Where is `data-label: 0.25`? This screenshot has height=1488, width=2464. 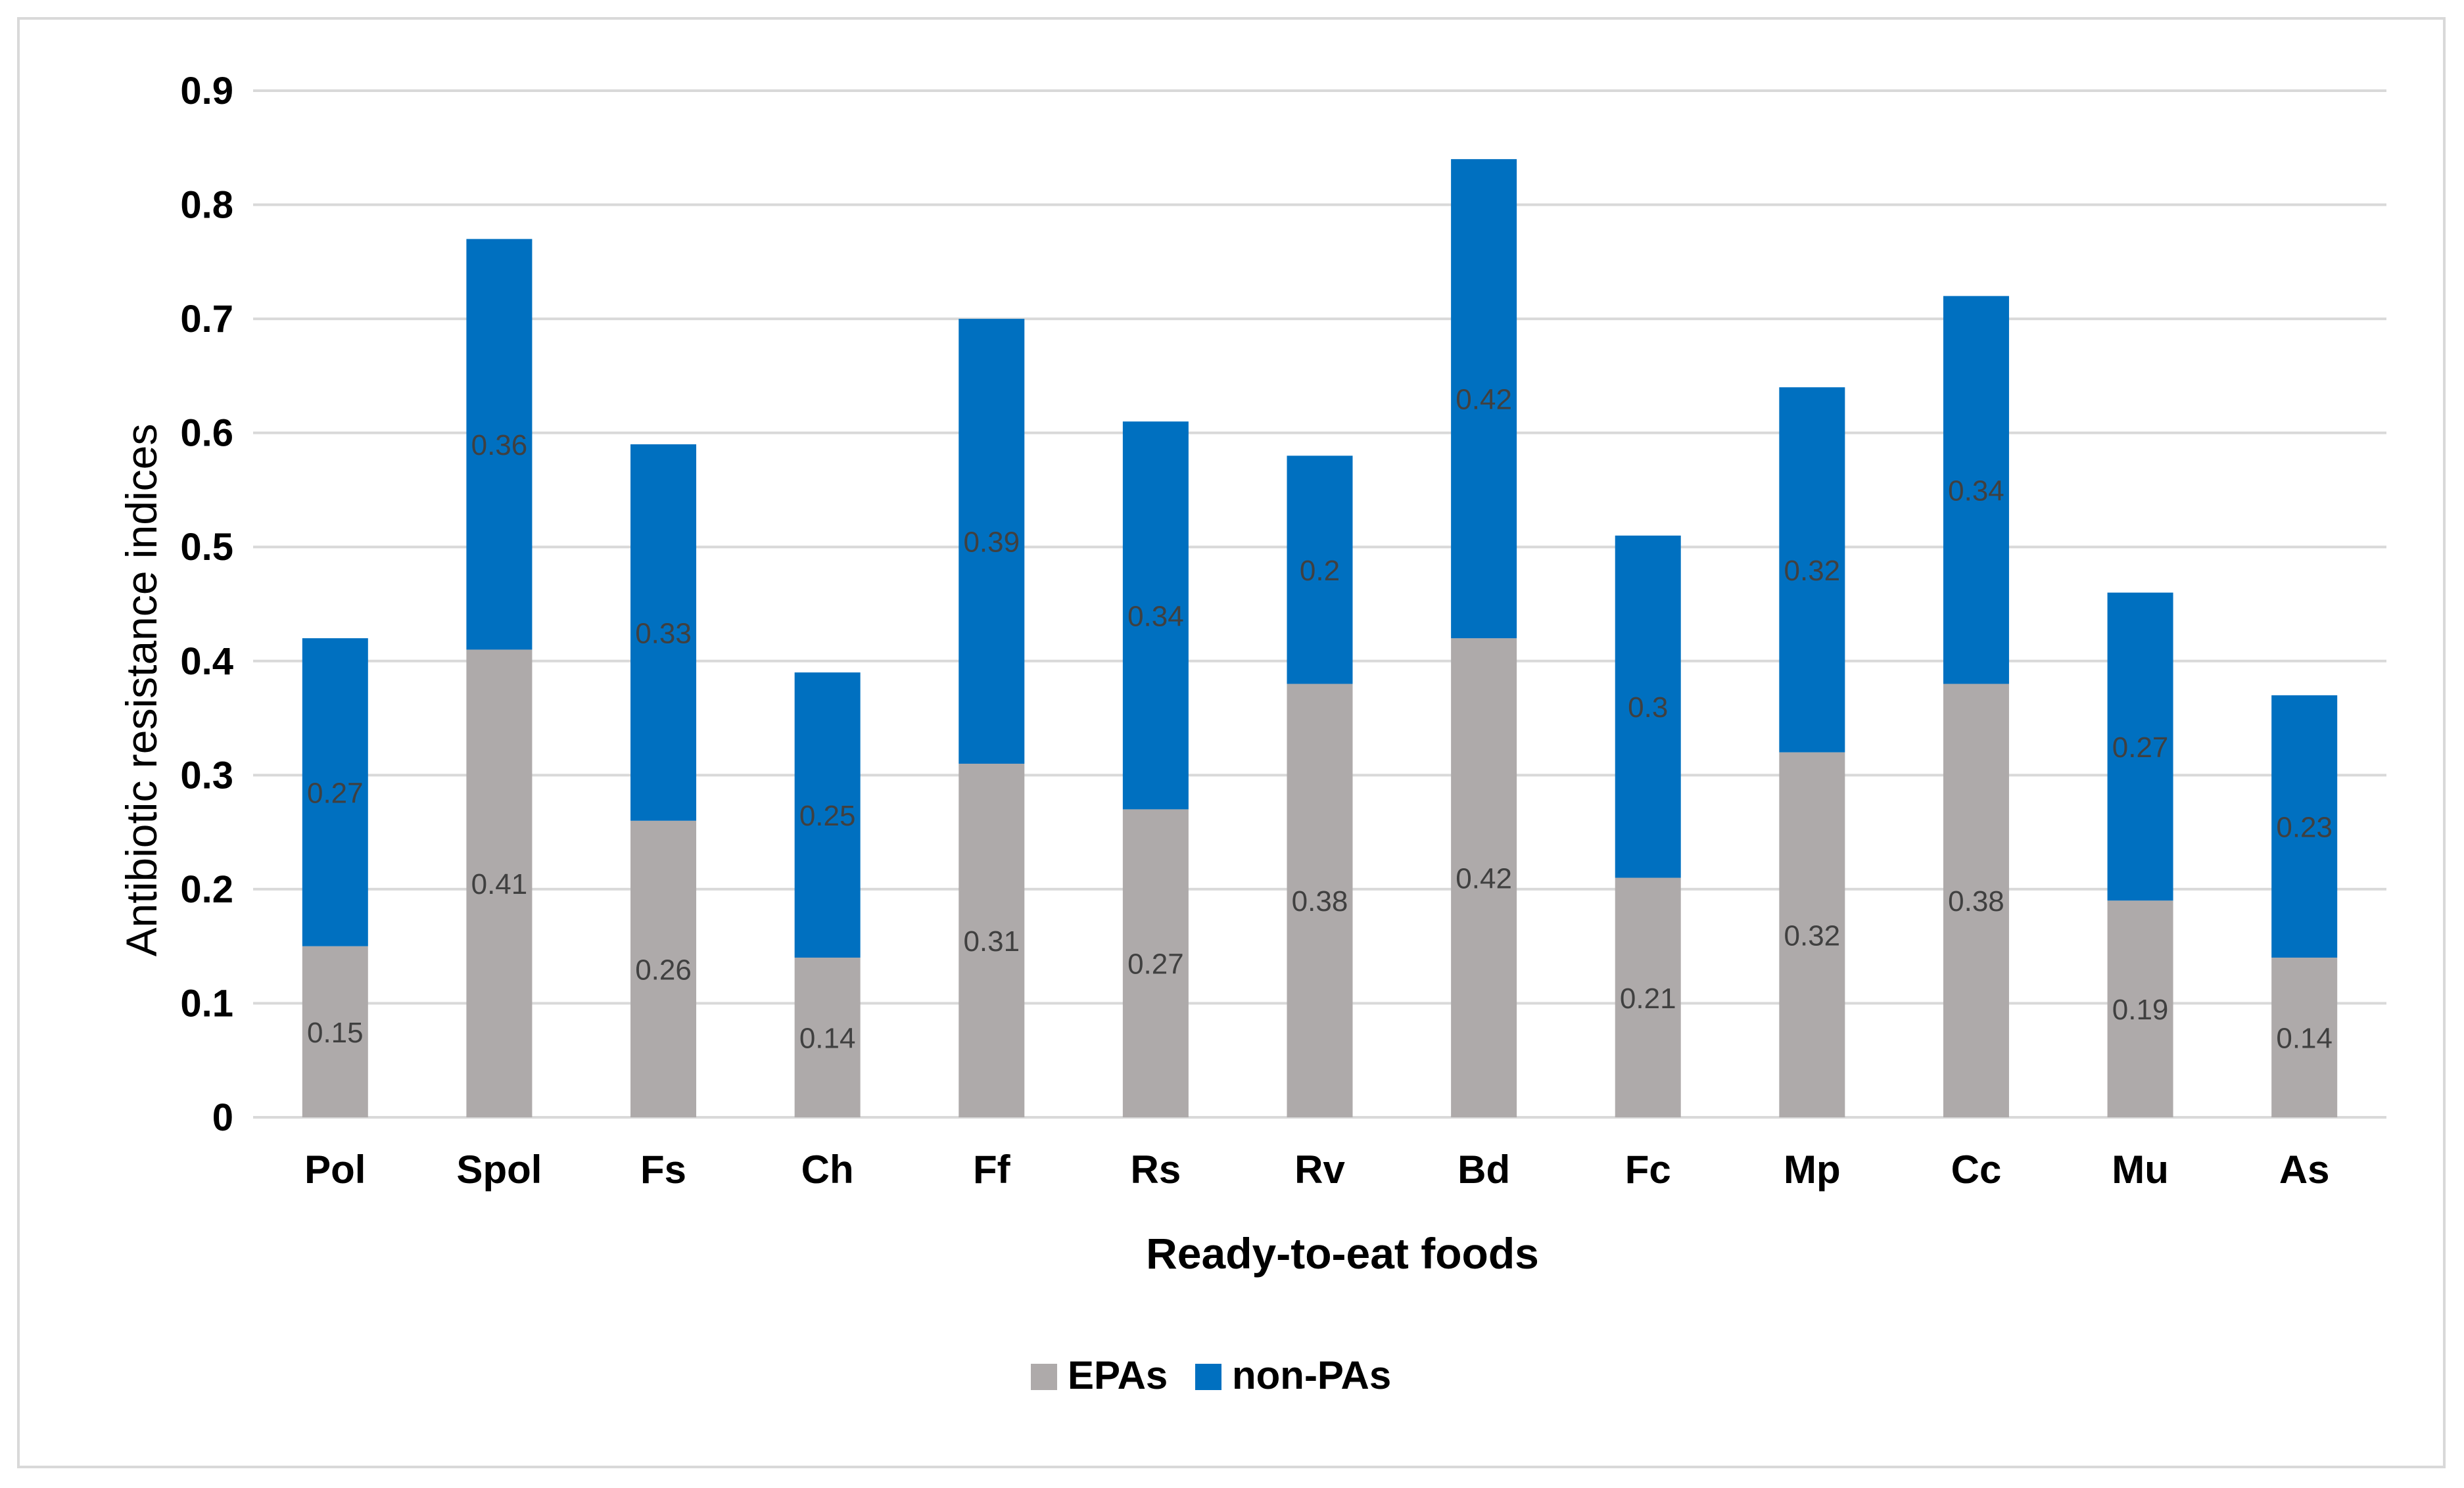
data-label: 0.25 is located at coordinates (827, 816).